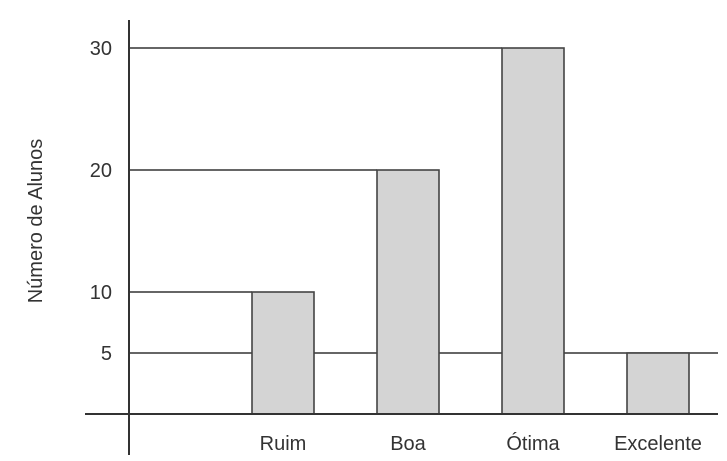  What do you see at coordinates (101, 171) in the screenshot?
I see `y-tick-label: 20` at bounding box center [101, 171].